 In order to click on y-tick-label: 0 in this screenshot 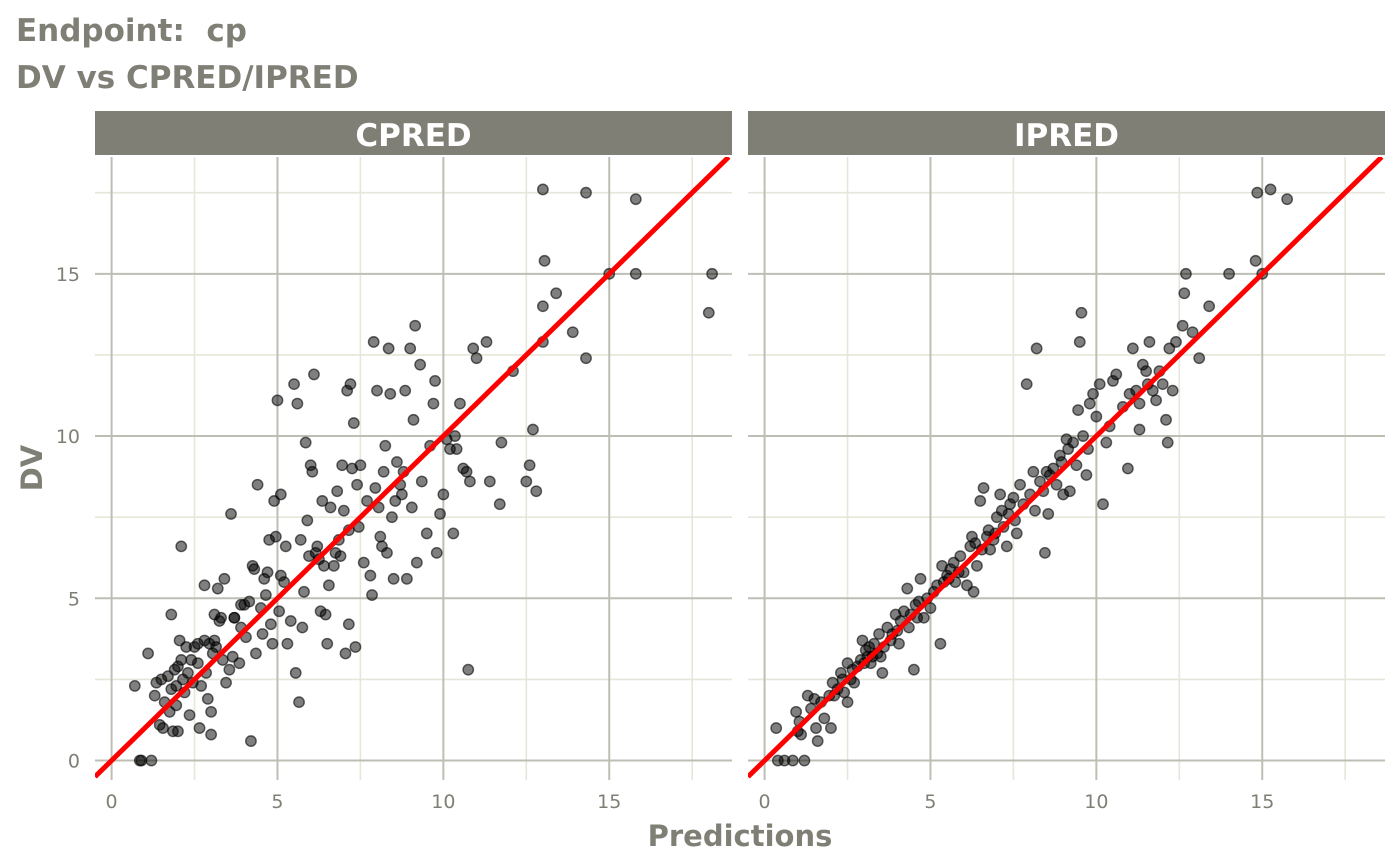, I will do `click(74, 762)`.